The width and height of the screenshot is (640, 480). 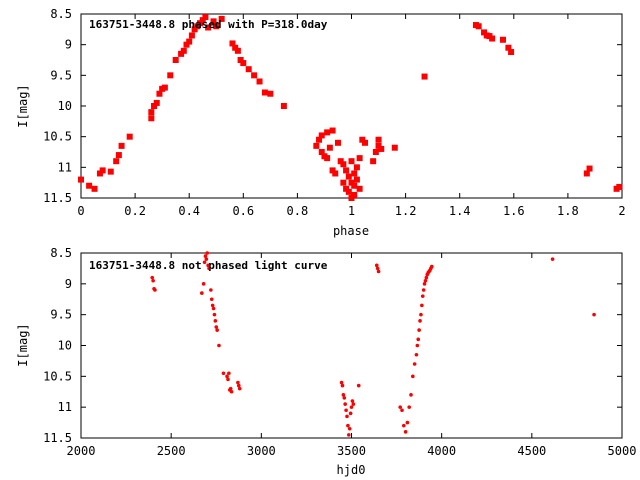 I want to click on x-tick-label: 3000, so click(x=261, y=451).